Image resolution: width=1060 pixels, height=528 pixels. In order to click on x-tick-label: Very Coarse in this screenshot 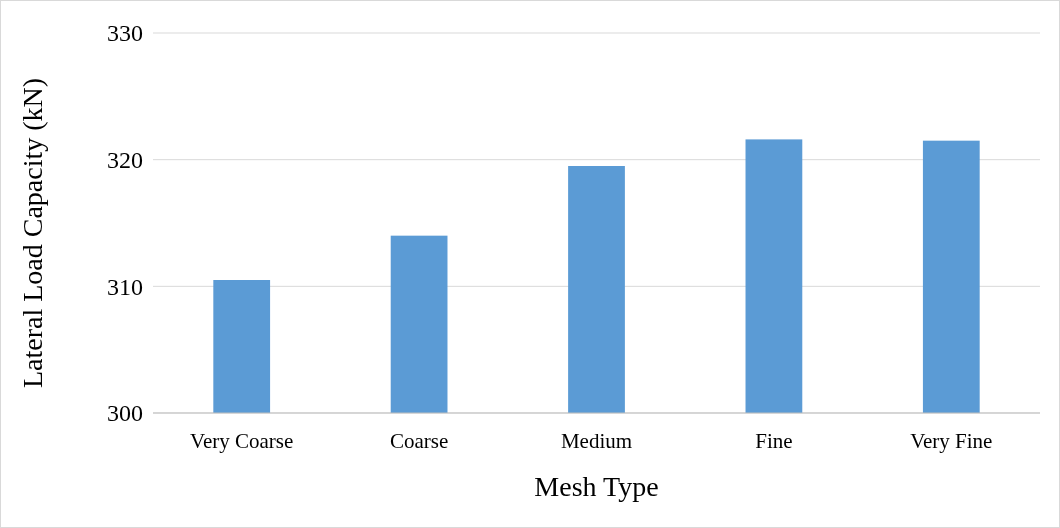, I will do `click(242, 441)`.